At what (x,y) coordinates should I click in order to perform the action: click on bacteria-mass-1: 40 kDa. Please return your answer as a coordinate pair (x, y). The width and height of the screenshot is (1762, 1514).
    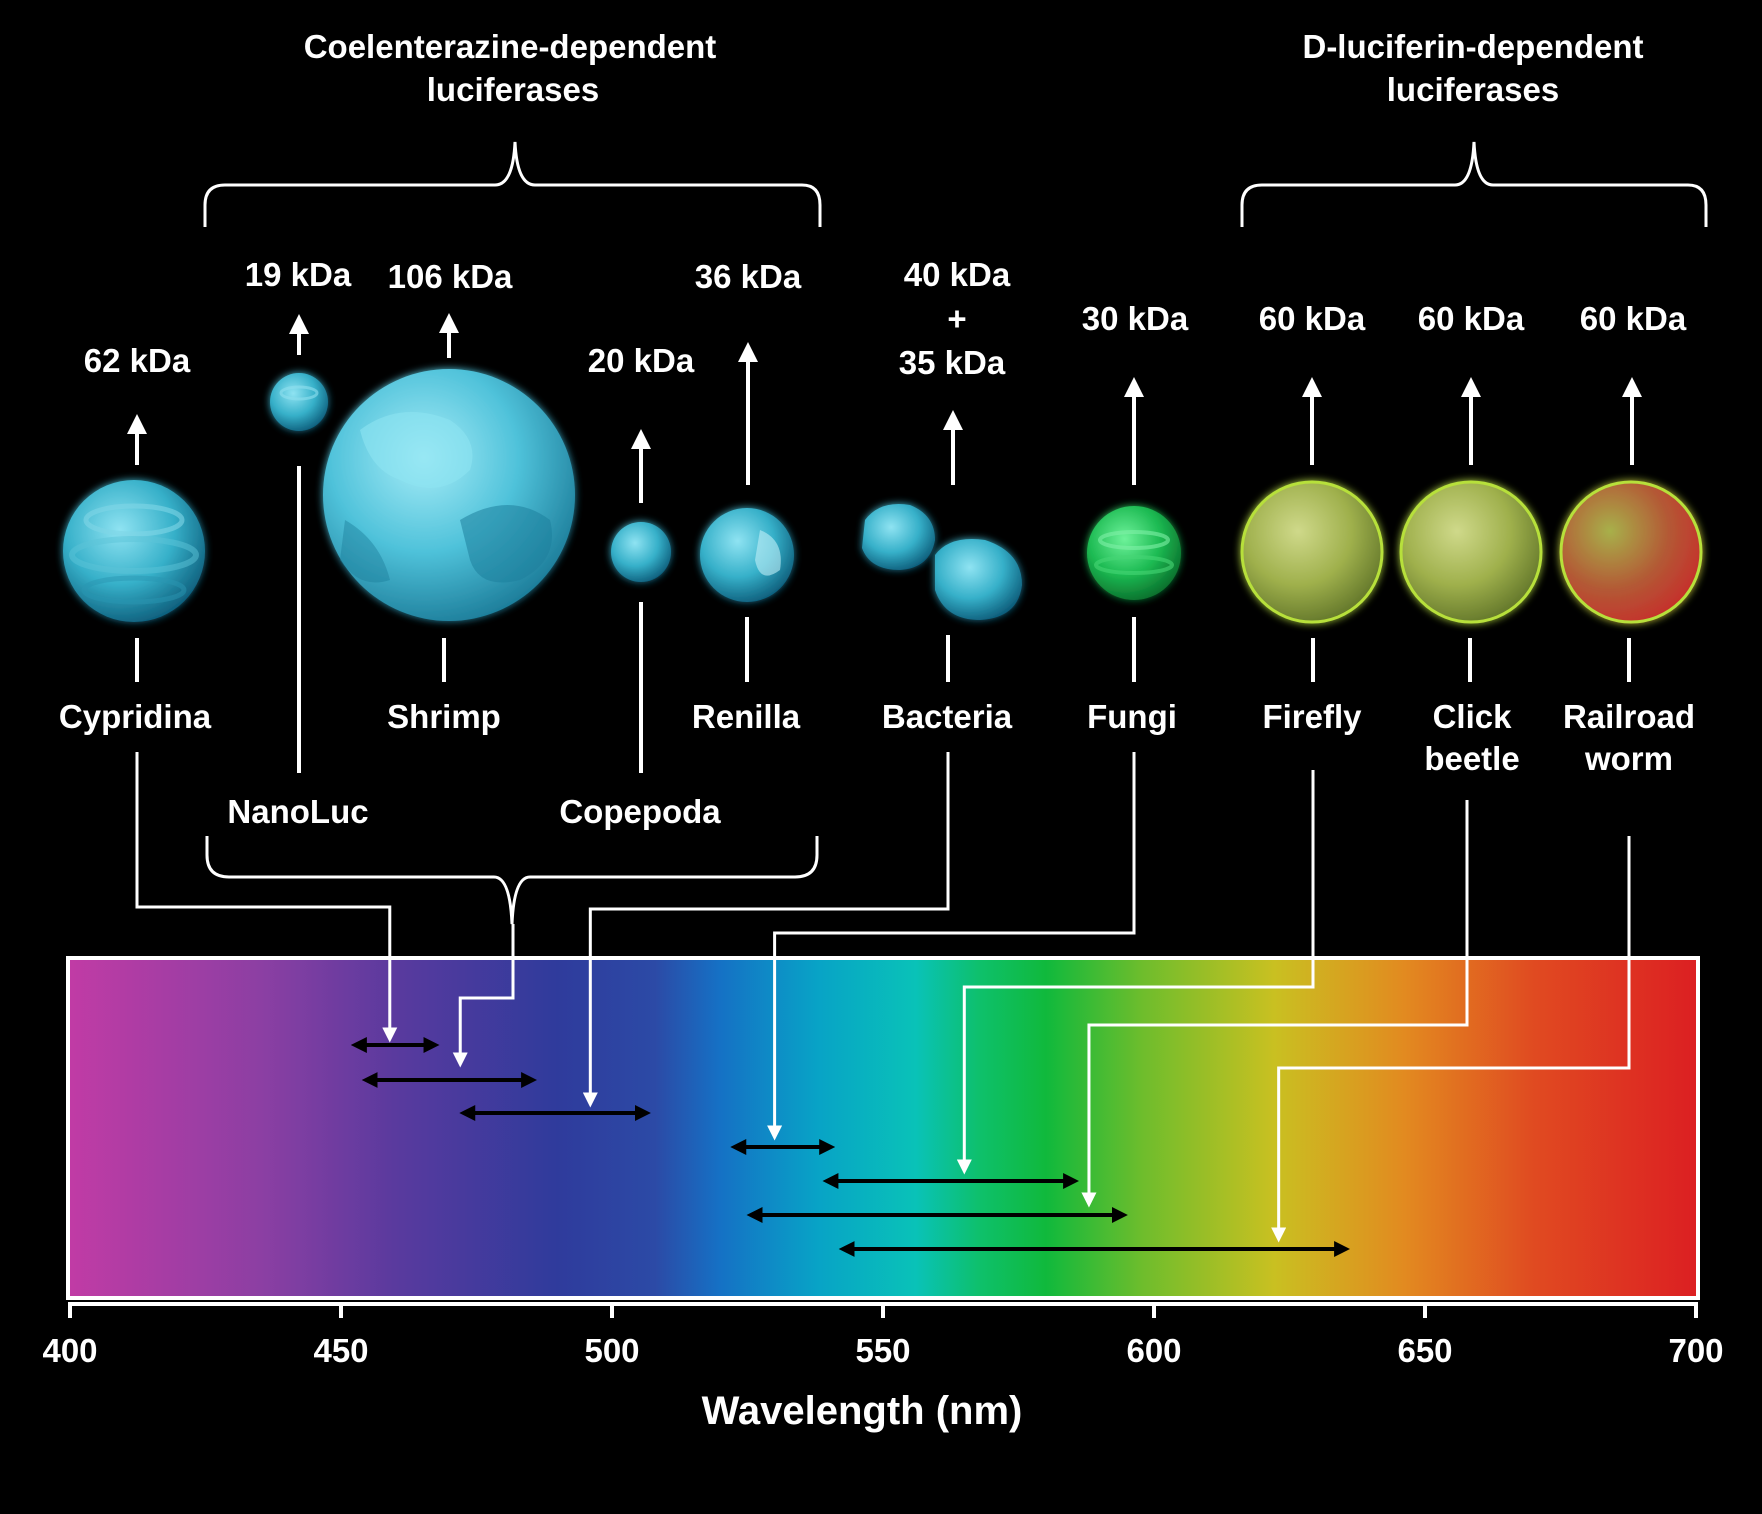
    Looking at the image, I should click on (957, 274).